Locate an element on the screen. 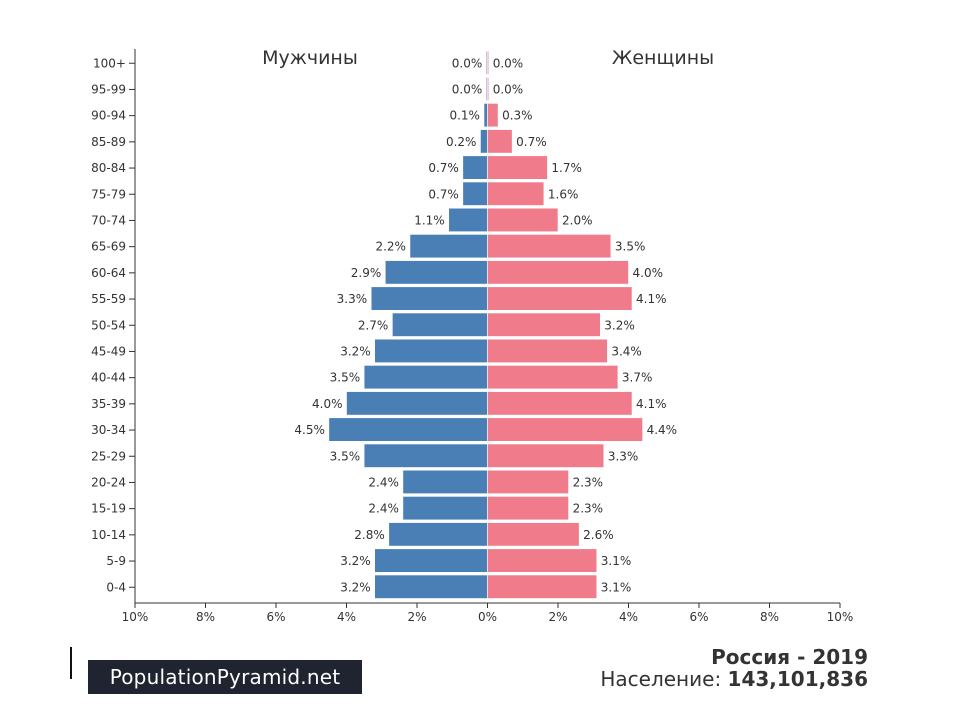 Image resolution: width=960 pixels, height=720 pixels. legend-female: Женщины is located at coordinates (663, 58).